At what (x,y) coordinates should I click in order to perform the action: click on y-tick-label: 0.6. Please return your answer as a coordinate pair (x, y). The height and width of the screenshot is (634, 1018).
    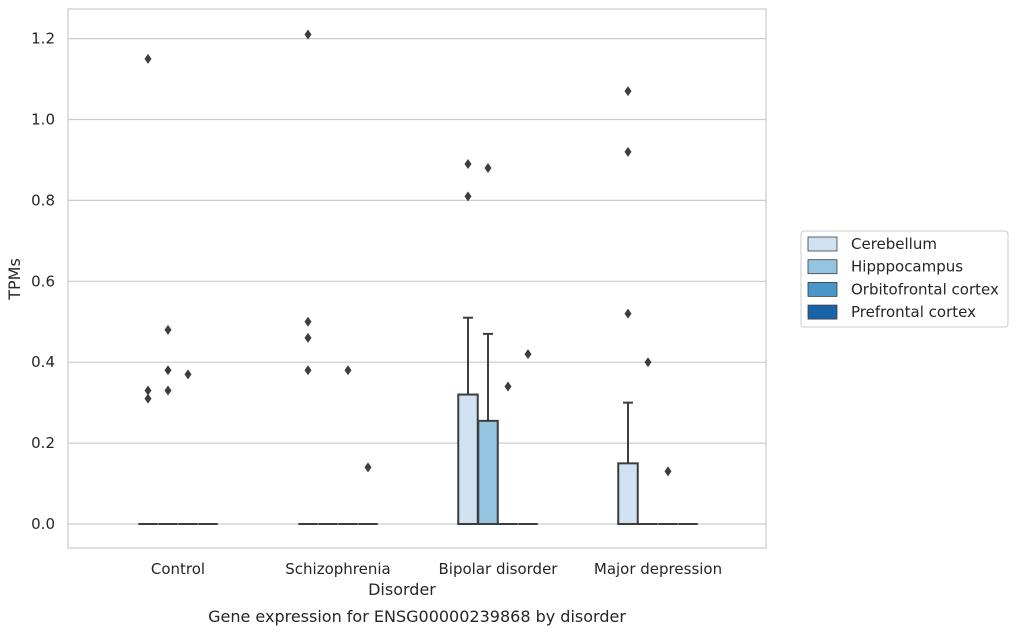
    Looking at the image, I should click on (43, 281).